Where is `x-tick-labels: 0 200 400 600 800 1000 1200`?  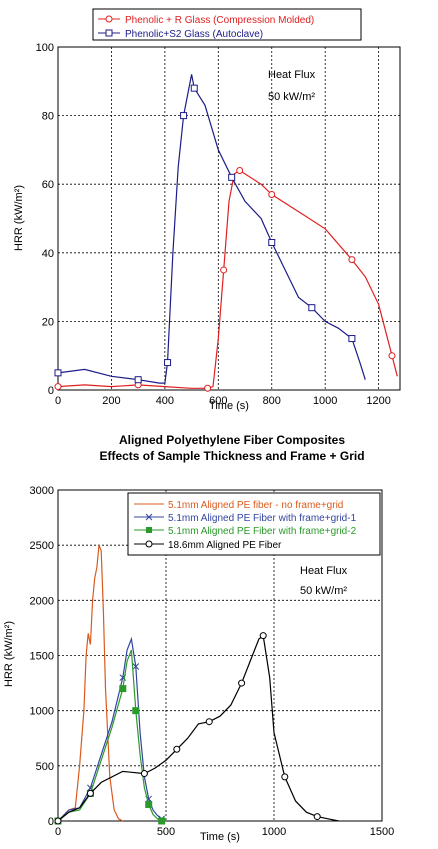
x-tick-labels: 0 200 400 600 800 1000 1200 is located at coordinates (223, 401).